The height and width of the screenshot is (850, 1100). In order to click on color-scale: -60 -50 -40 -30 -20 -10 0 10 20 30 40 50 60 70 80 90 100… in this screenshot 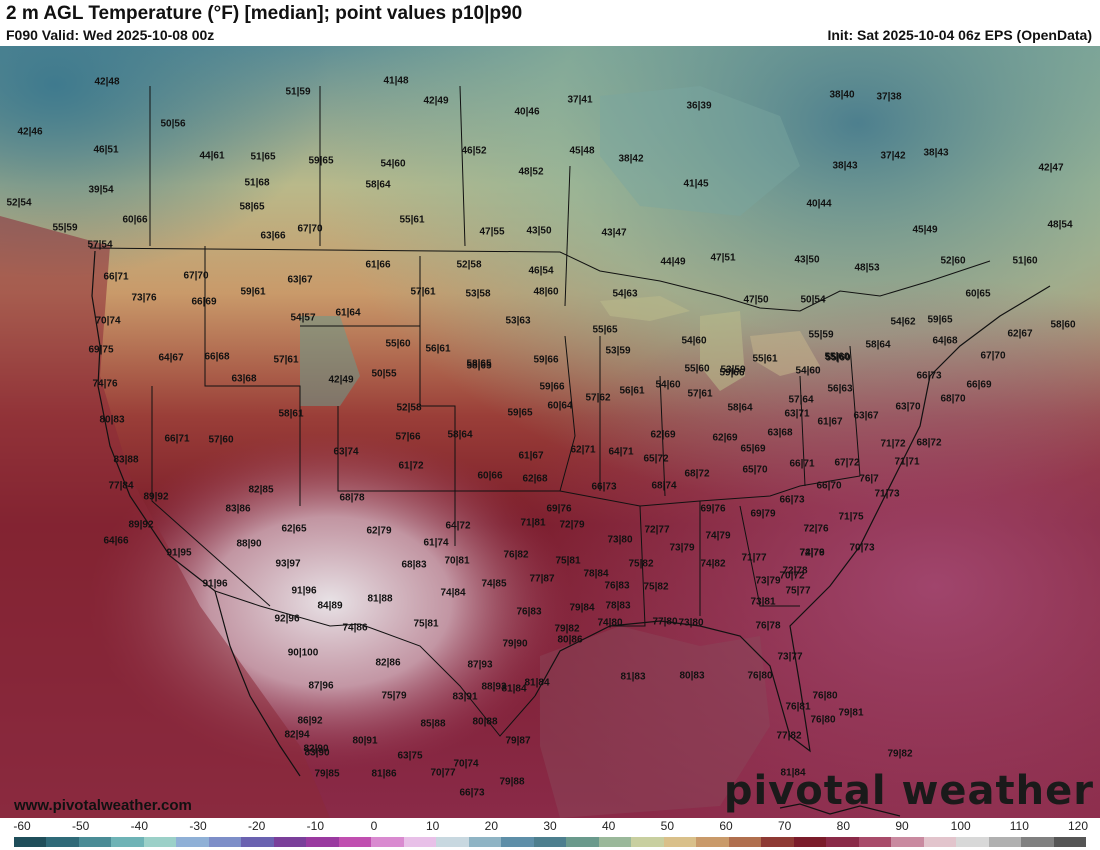, I will do `click(550, 834)`.